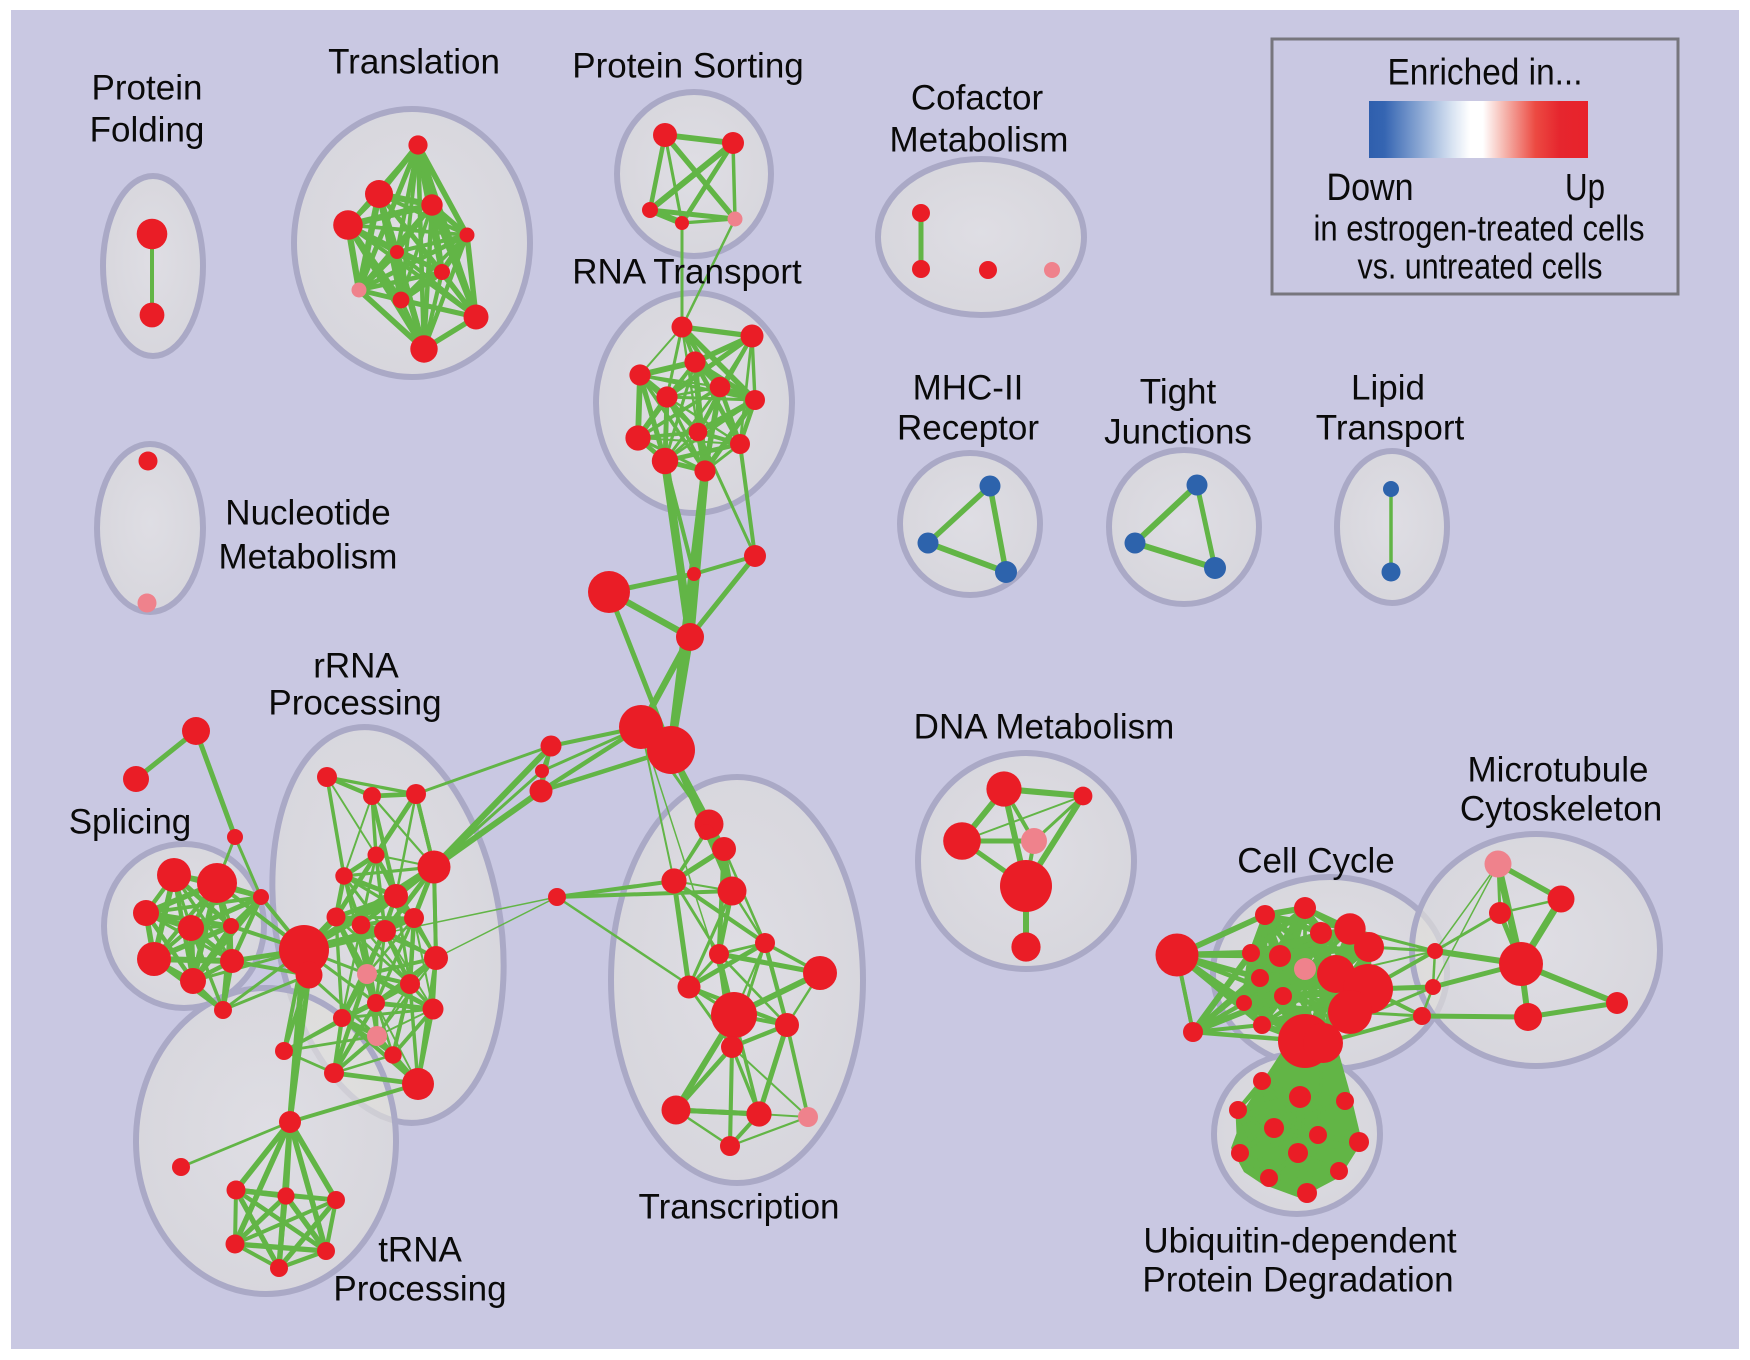 This screenshot has height=1360, width=1750. I want to click on svg-text: Microtubule, so click(1558, 770).